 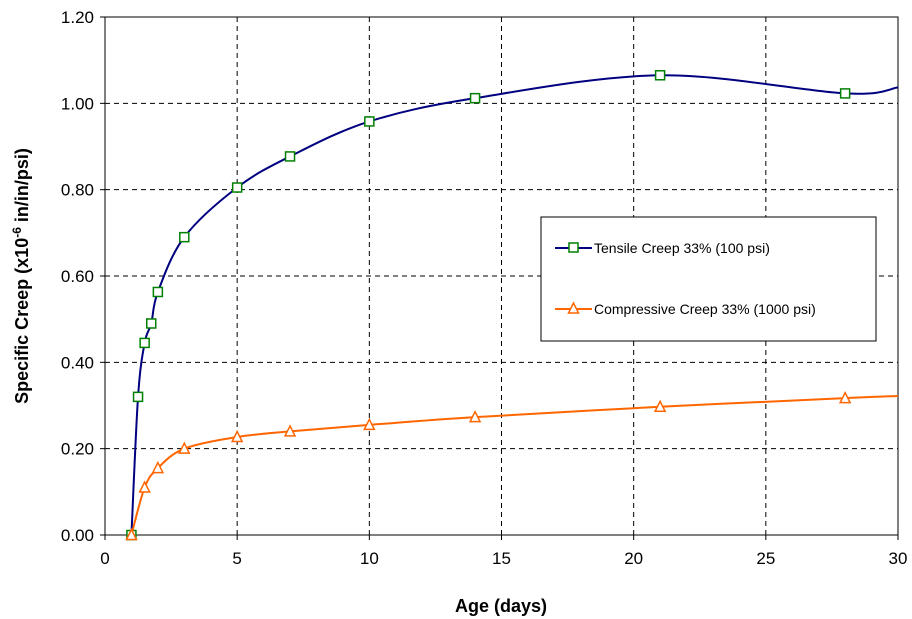 I want to click on y-tick-label: 0.00, so click(x=77, y=535).